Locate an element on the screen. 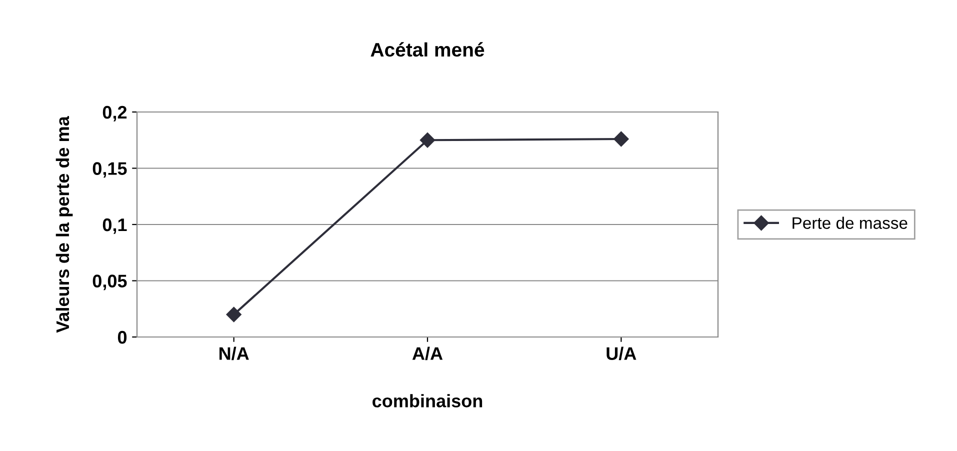  y-tick-label: 0 is located at coordinates (122, 337).